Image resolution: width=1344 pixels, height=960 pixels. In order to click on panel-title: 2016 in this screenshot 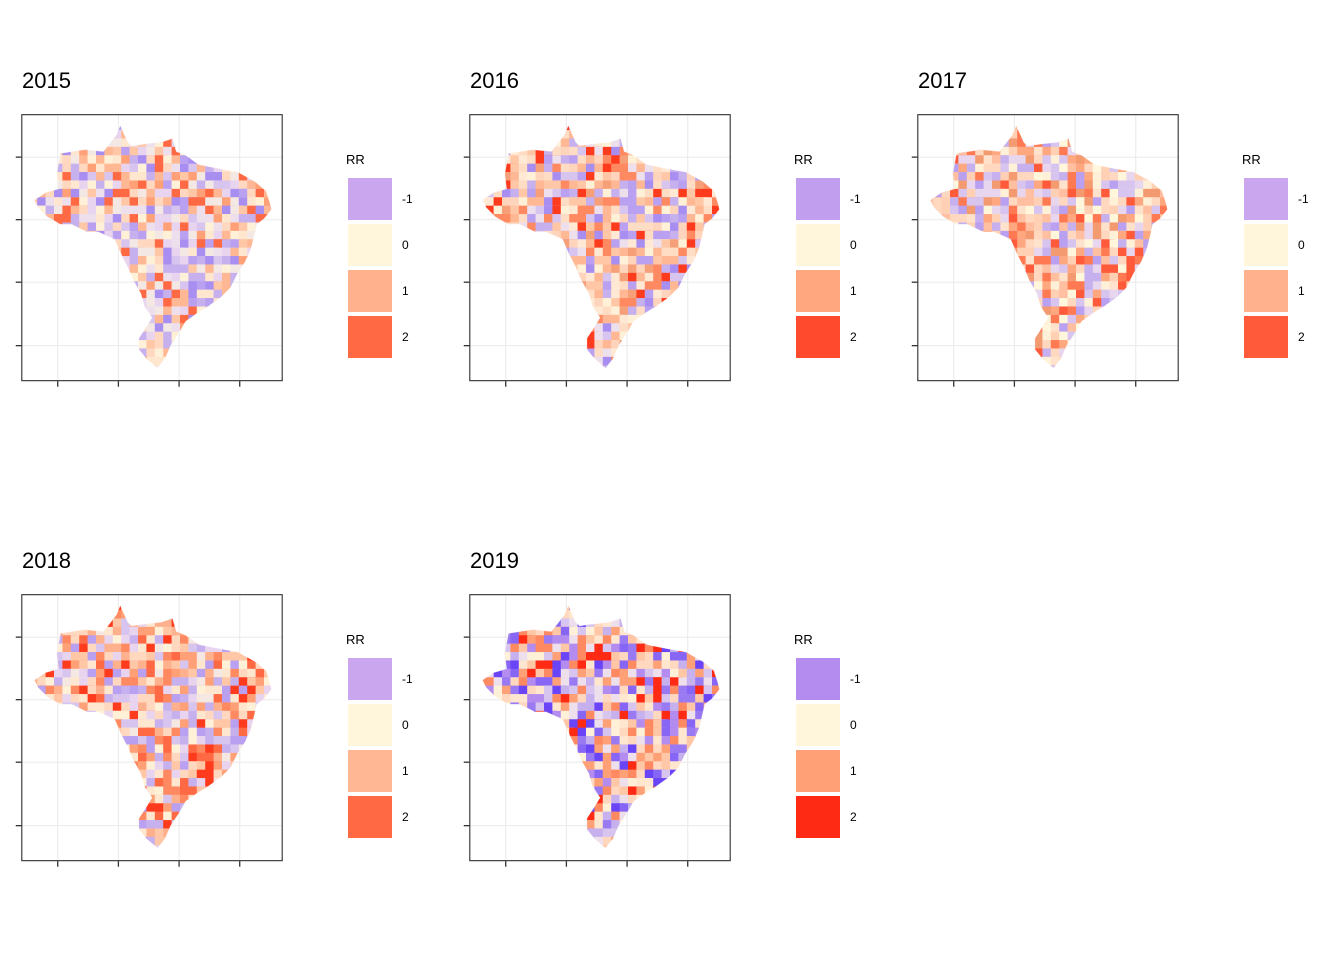, I will do `click(494, 80)`.